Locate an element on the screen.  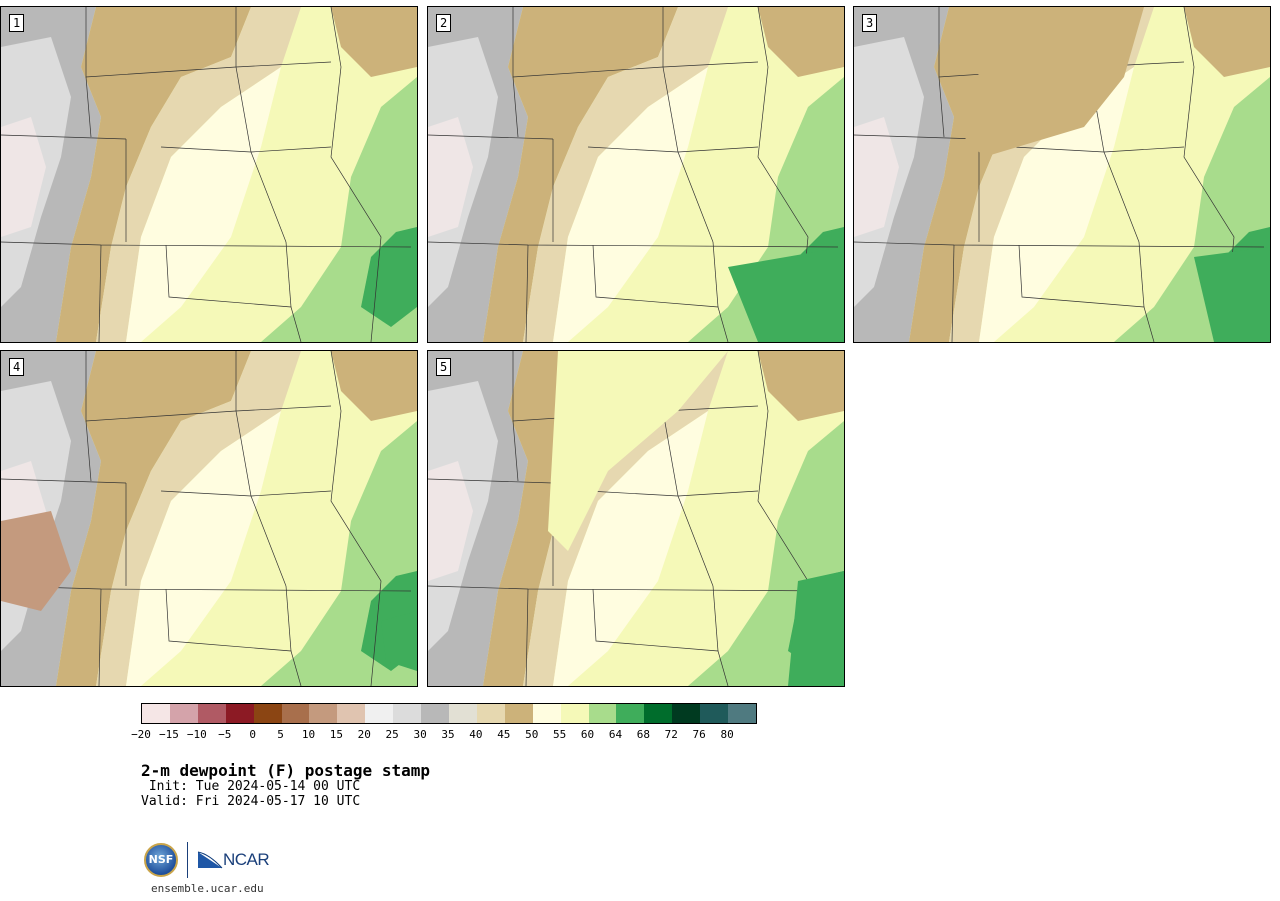
colorbar-tick: 50 is located at coordinates (532, 734).